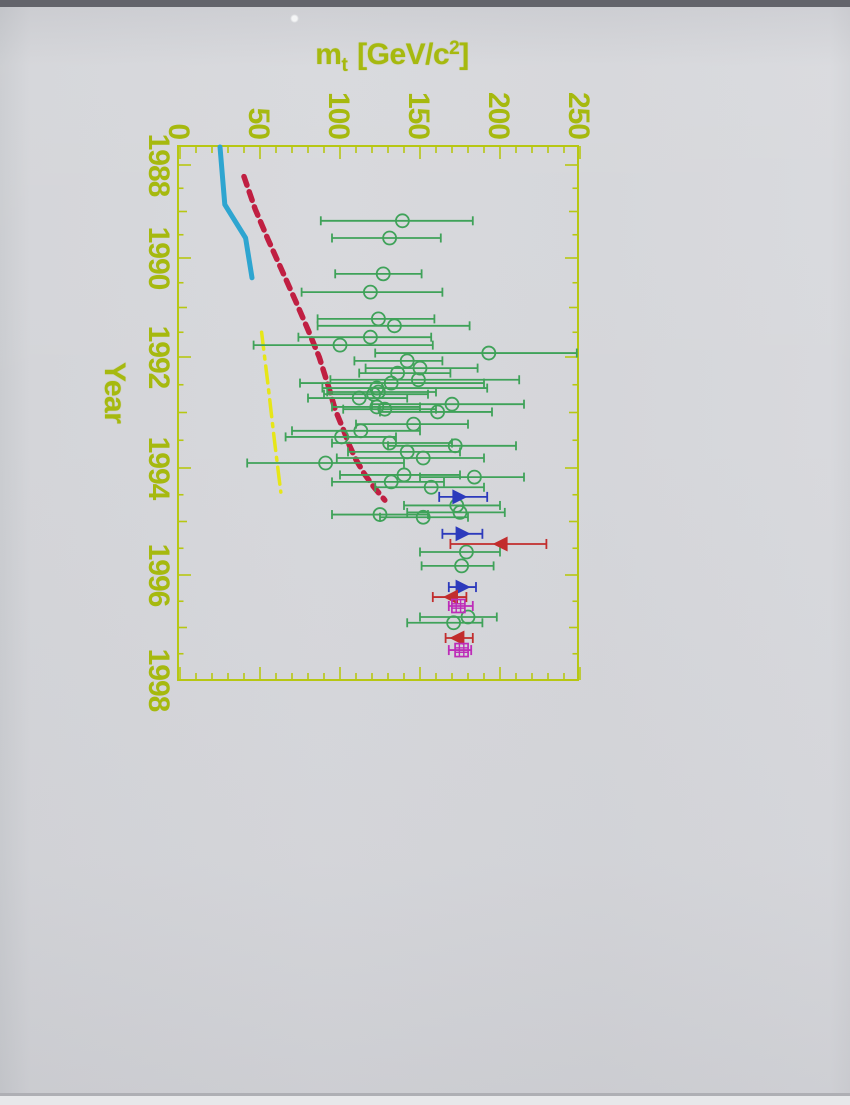 This screenshot has width=850, height=1105. What do you see at coordinates (425, 1094) in the screenshot?
I see `scan-bottom-line` at bounding box center [425, 1094].